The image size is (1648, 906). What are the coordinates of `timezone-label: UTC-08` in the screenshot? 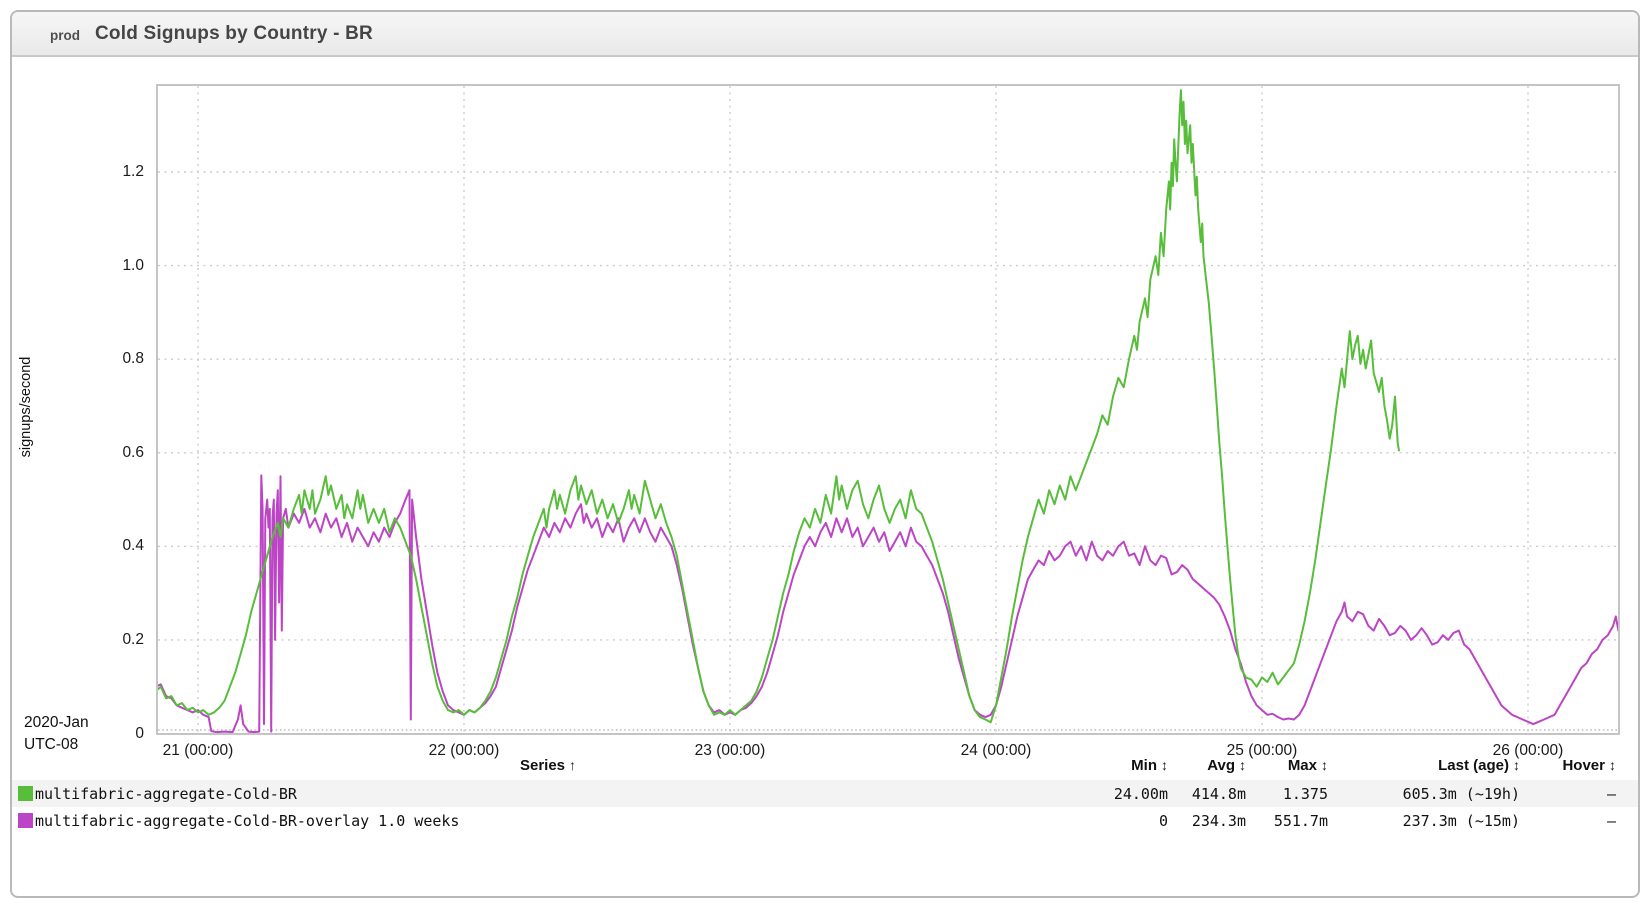 It's located at (51, 744).